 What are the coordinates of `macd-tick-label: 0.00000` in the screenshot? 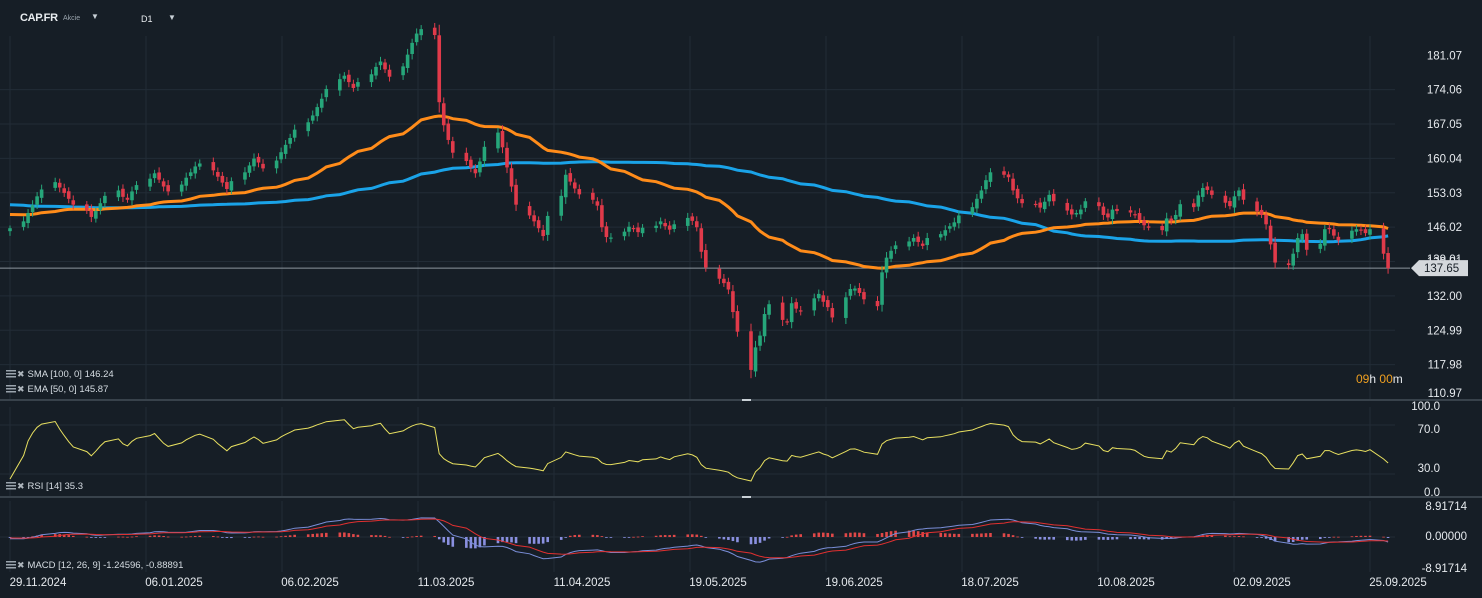 It's located at (1446, 537).